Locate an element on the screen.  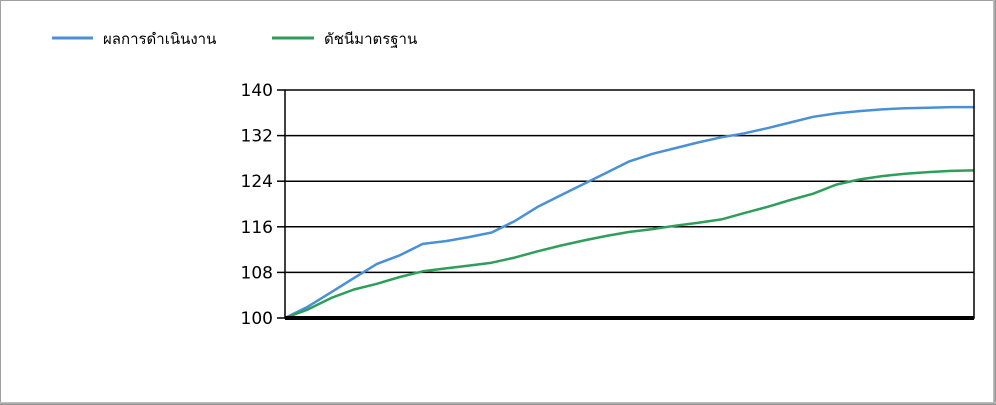
frame-shadow-bottom is located at coordinates (498, 403).